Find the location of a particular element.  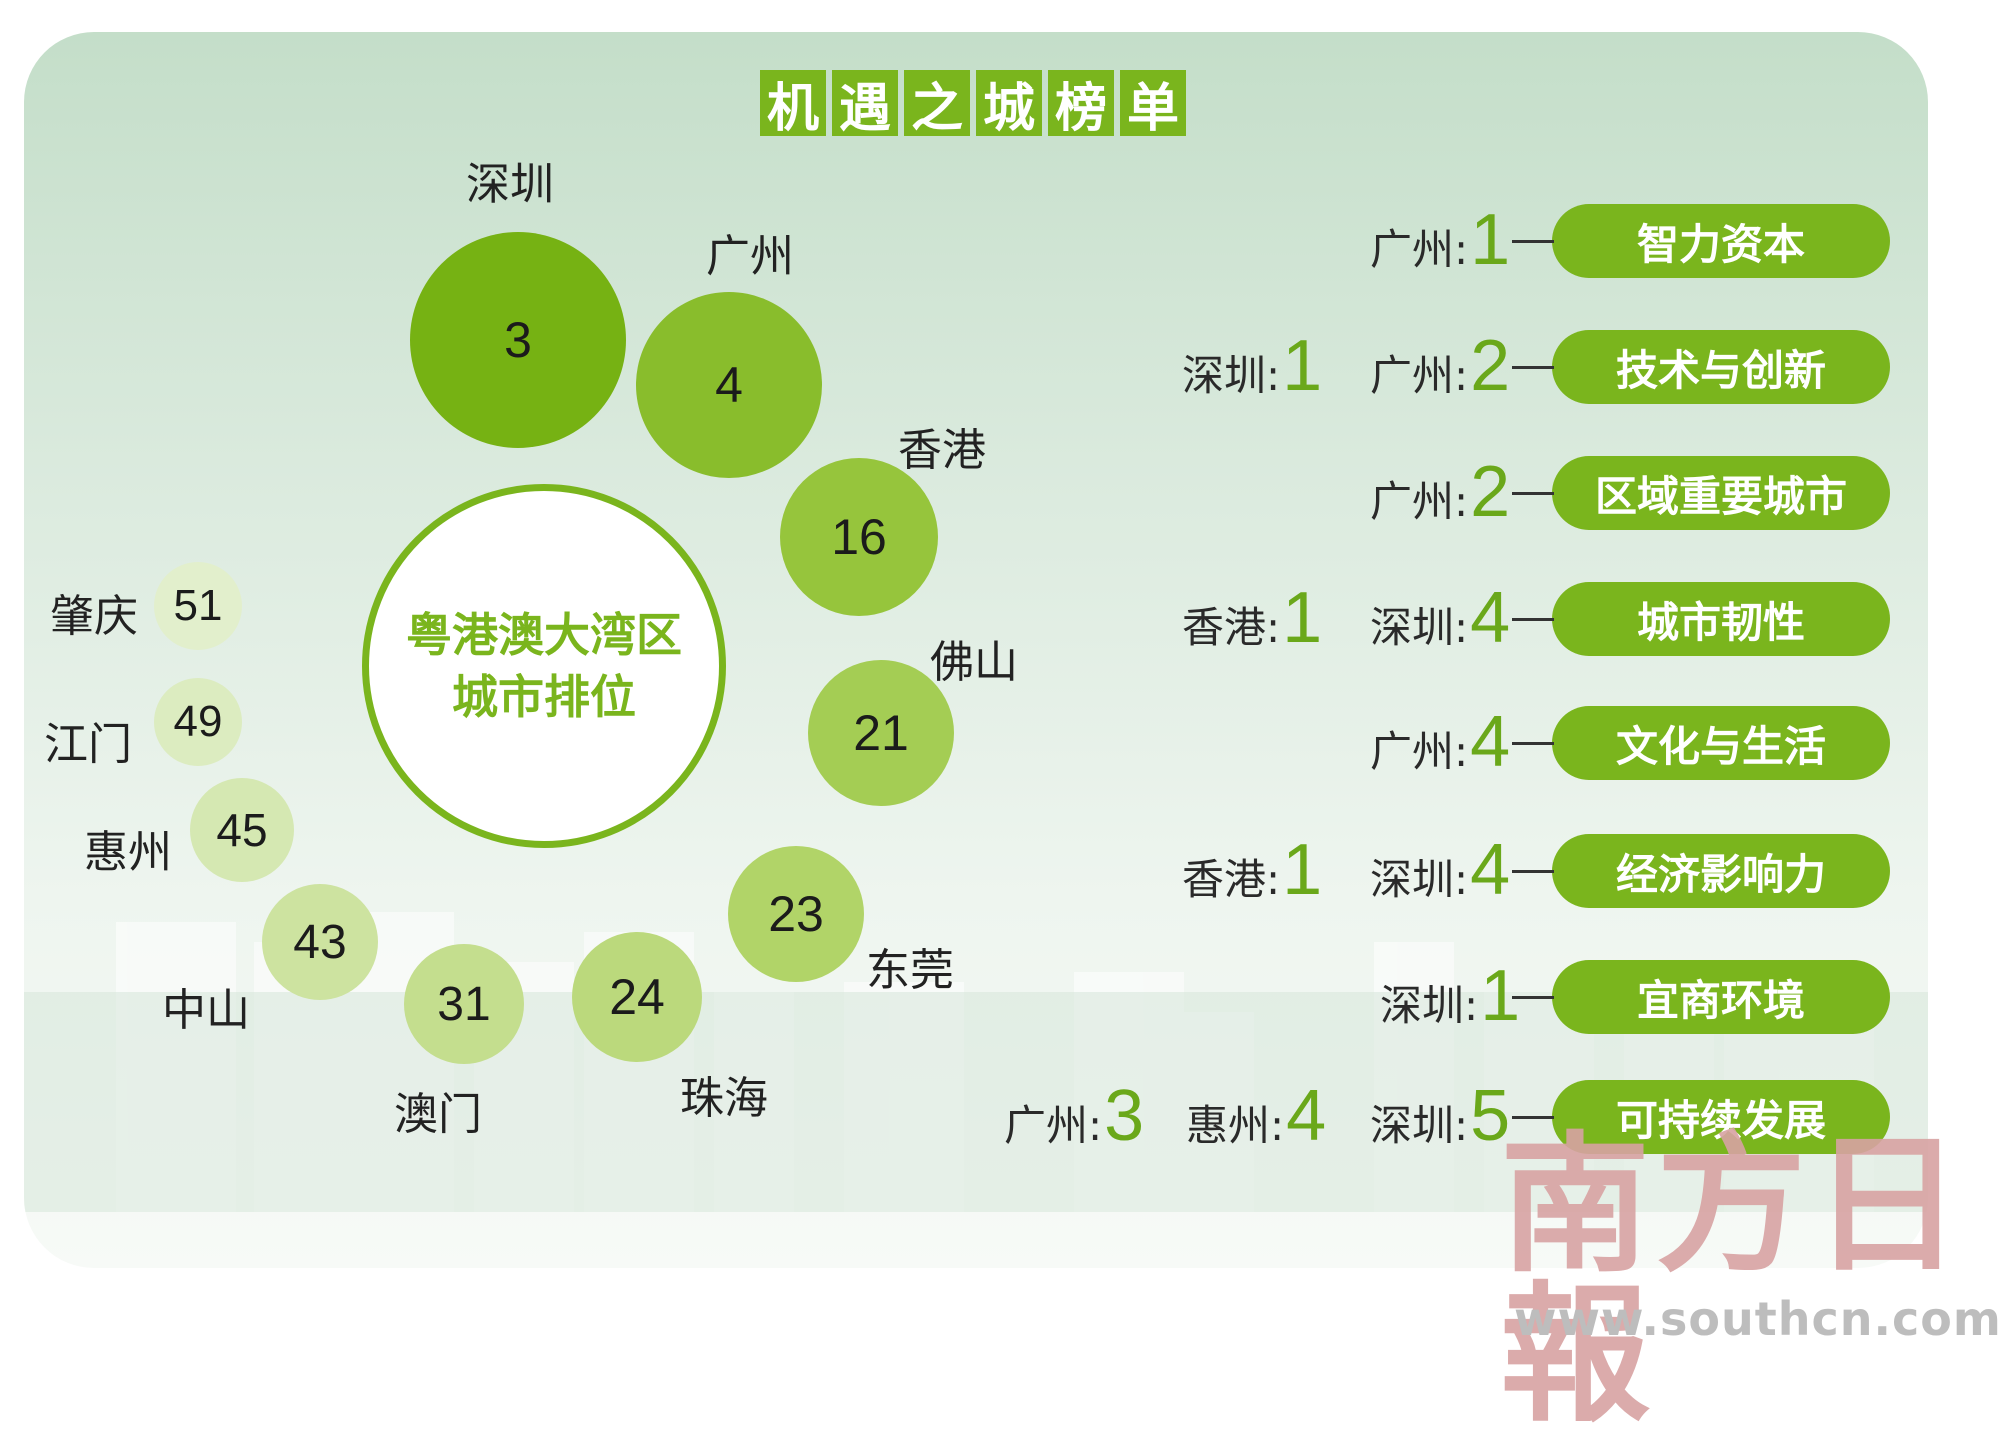

category-pill: 城市韧性 is located at coordinates (1721, 619).